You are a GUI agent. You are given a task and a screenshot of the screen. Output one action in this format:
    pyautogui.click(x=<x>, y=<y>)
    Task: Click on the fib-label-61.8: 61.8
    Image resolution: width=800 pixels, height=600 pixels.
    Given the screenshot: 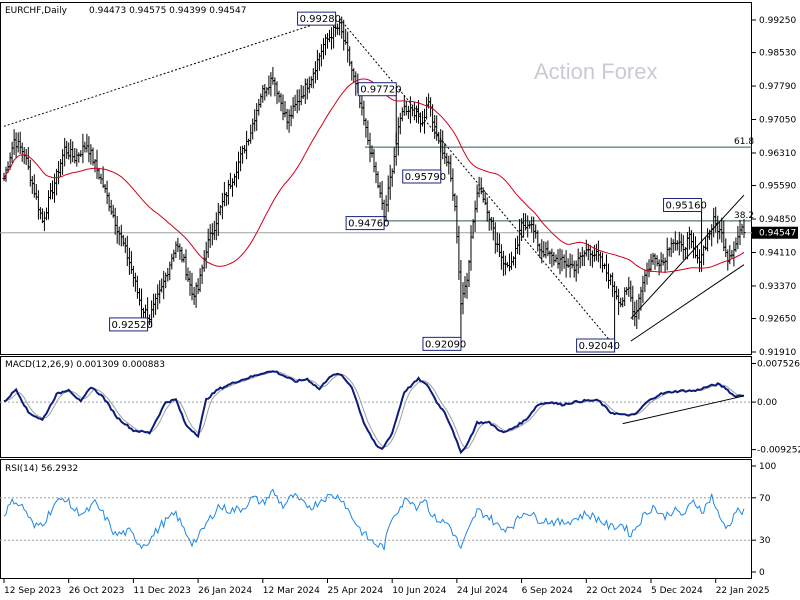 What is the action you would take?
    pyautogui.click(x=744, y=142)
    